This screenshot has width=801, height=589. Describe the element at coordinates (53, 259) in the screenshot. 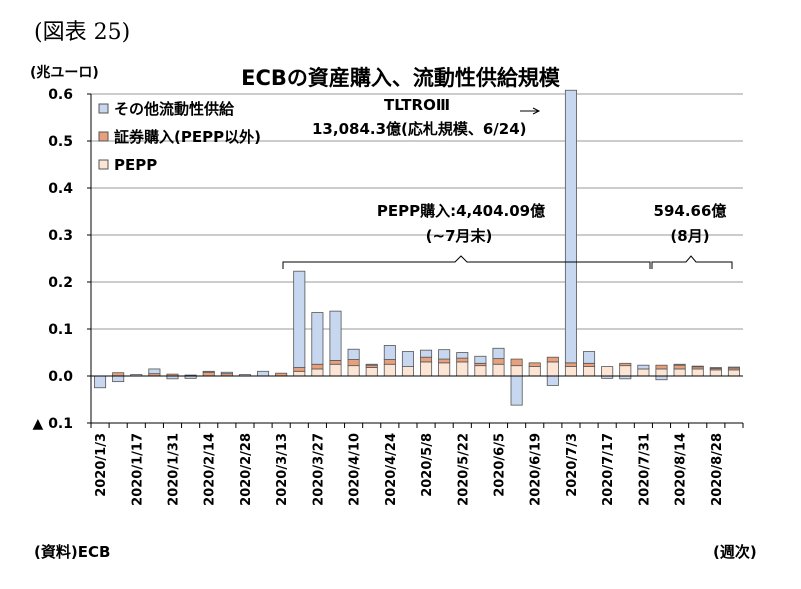

I see `y-tick-labels: ▲ 0.1 0.0 0.1 0.2 0.3 0.4 0.5 0.6` at that location.